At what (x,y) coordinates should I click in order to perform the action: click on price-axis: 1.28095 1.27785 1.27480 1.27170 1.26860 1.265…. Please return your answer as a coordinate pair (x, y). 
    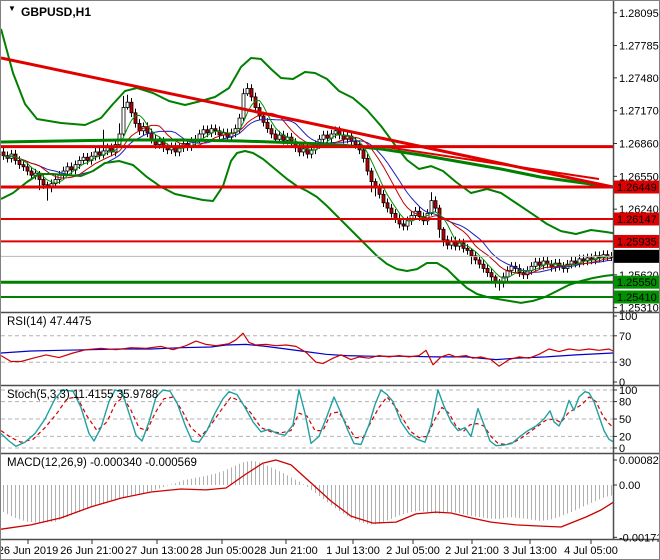
    Looking at the image, I should click on (636, 161).